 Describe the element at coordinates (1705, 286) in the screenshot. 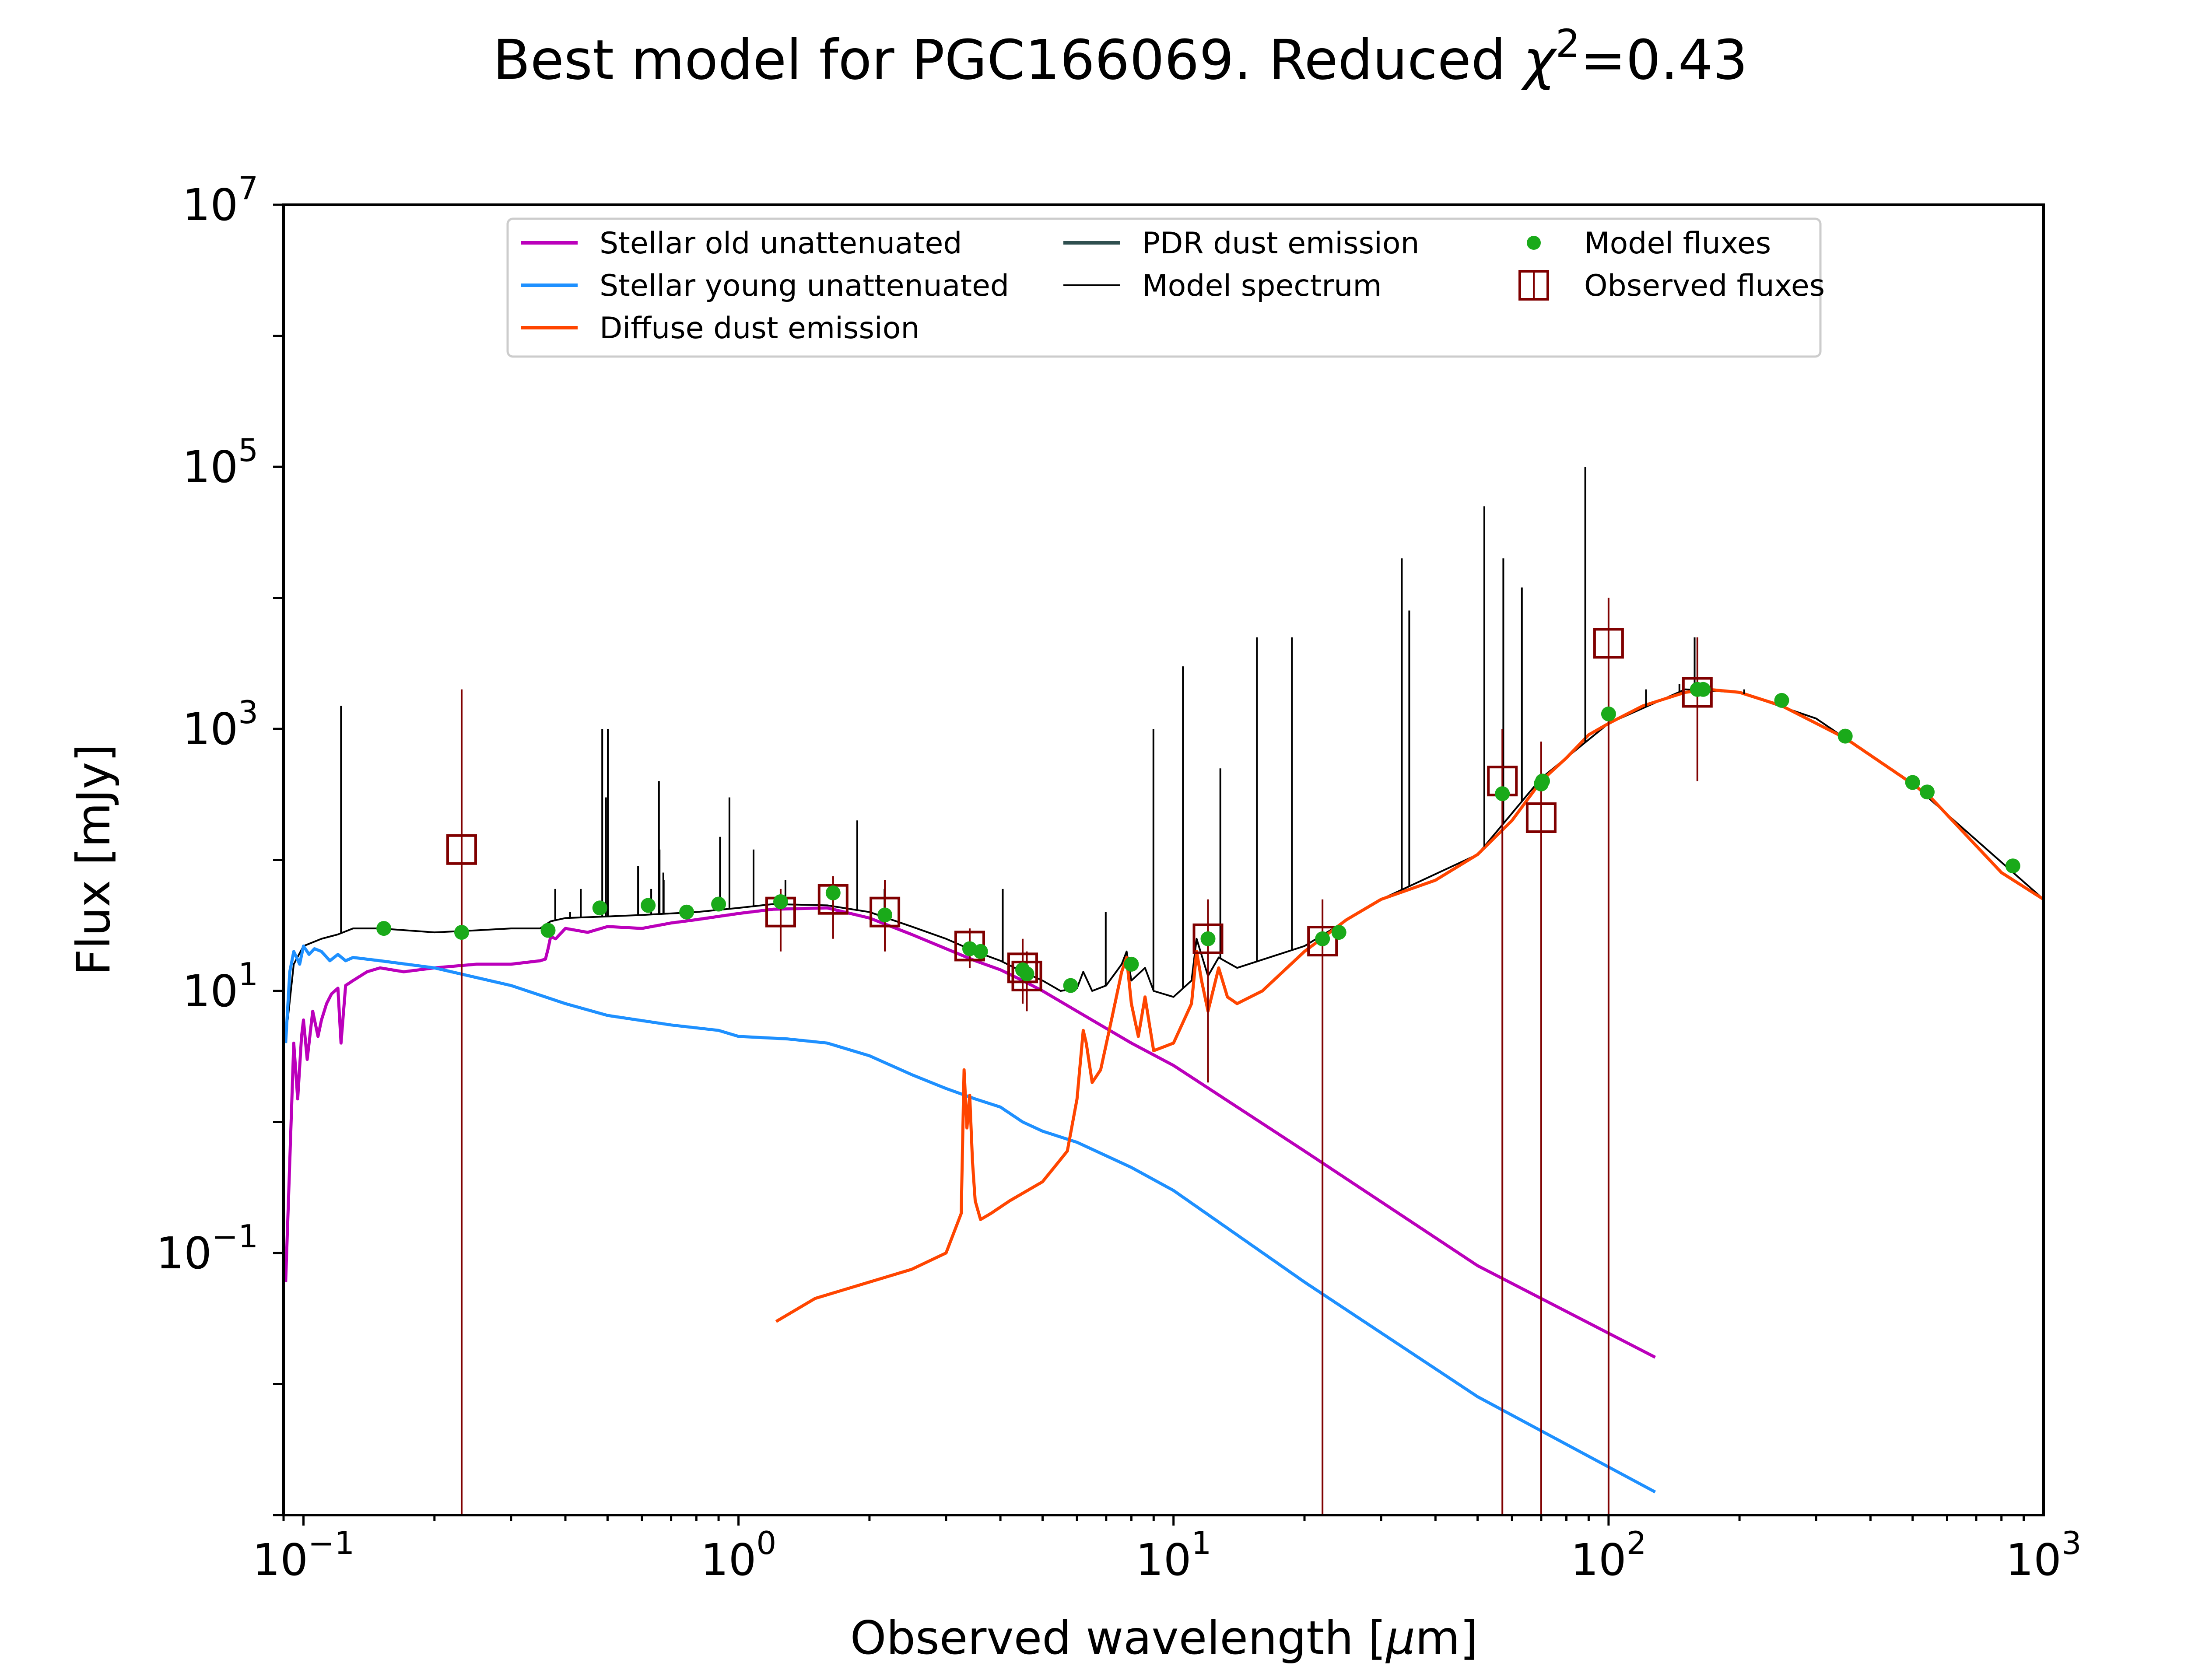

I see `legend-label: Observed fluxes` at that location.